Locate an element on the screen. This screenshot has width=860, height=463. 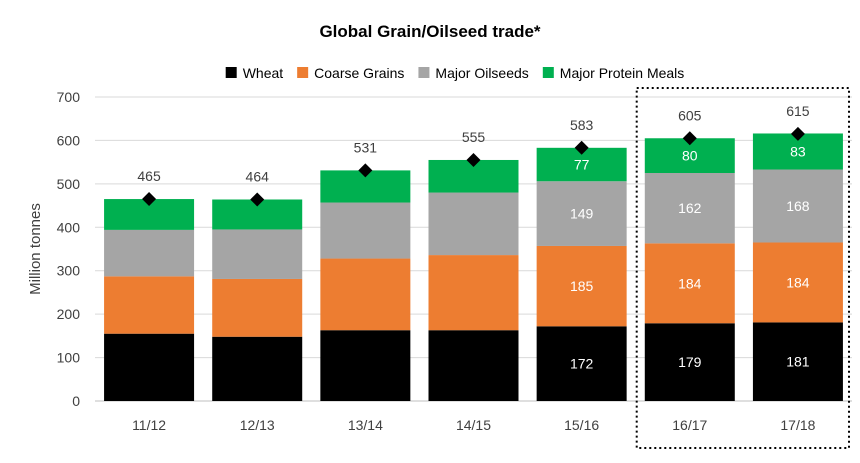
data-label-major-oilseeds: 168 is located at coordinates (798, 206).